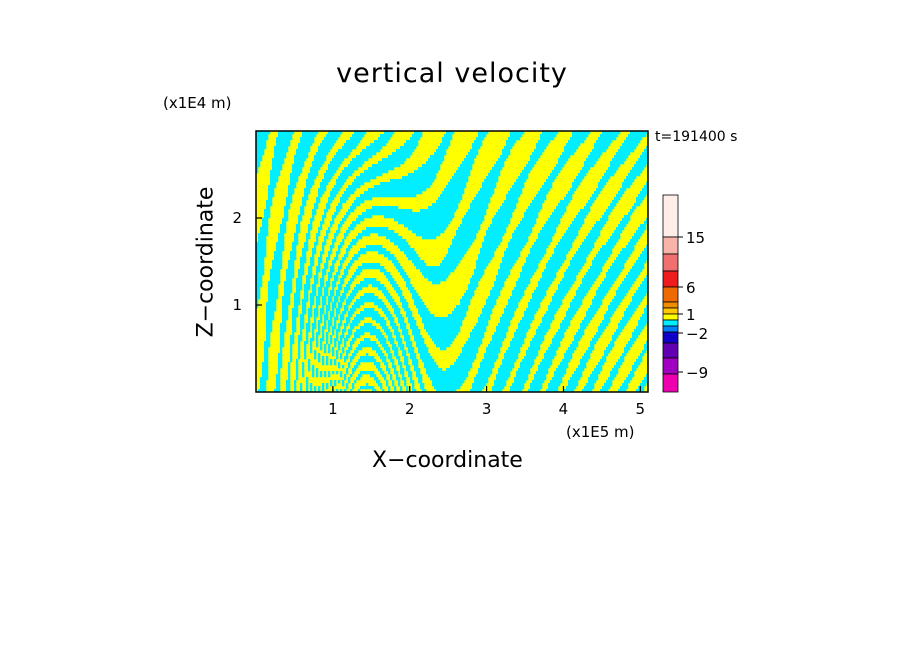  I want to click on time-label: t=191400 s, so click(696, 137).